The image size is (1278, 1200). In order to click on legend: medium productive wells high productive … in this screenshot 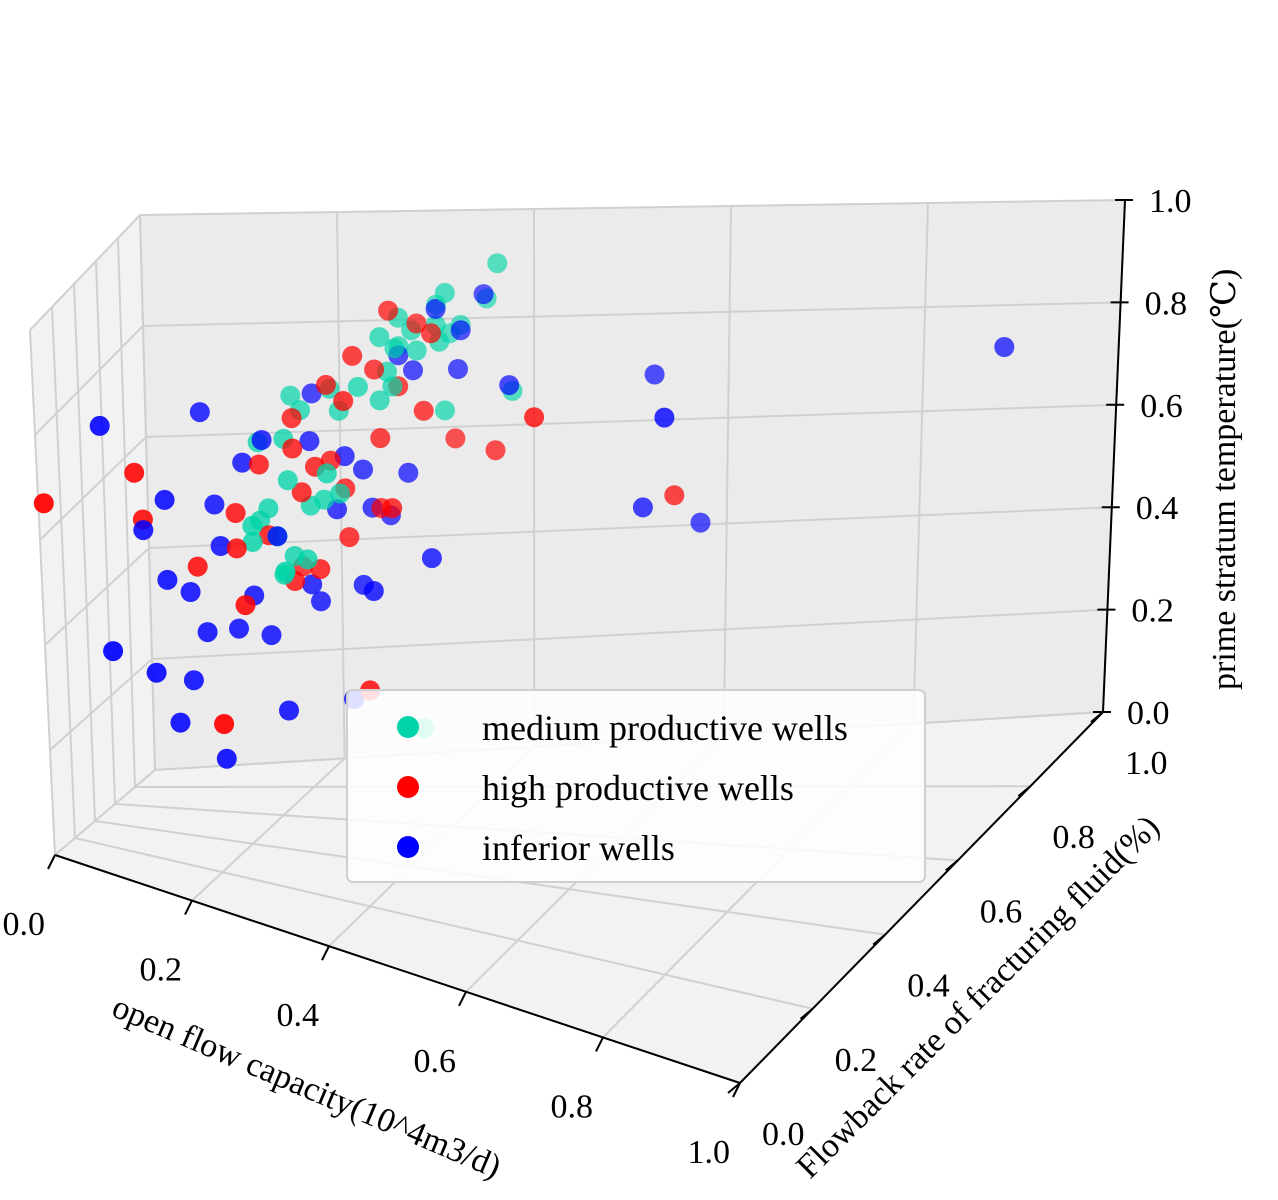, I will do `click(636, 786)`.